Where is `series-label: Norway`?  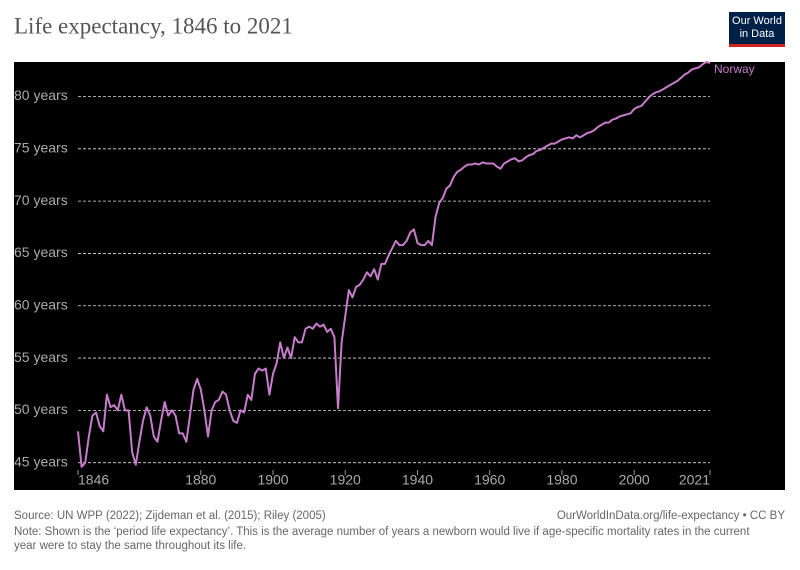
series-label: Norway is located at coordinates (734, 69).